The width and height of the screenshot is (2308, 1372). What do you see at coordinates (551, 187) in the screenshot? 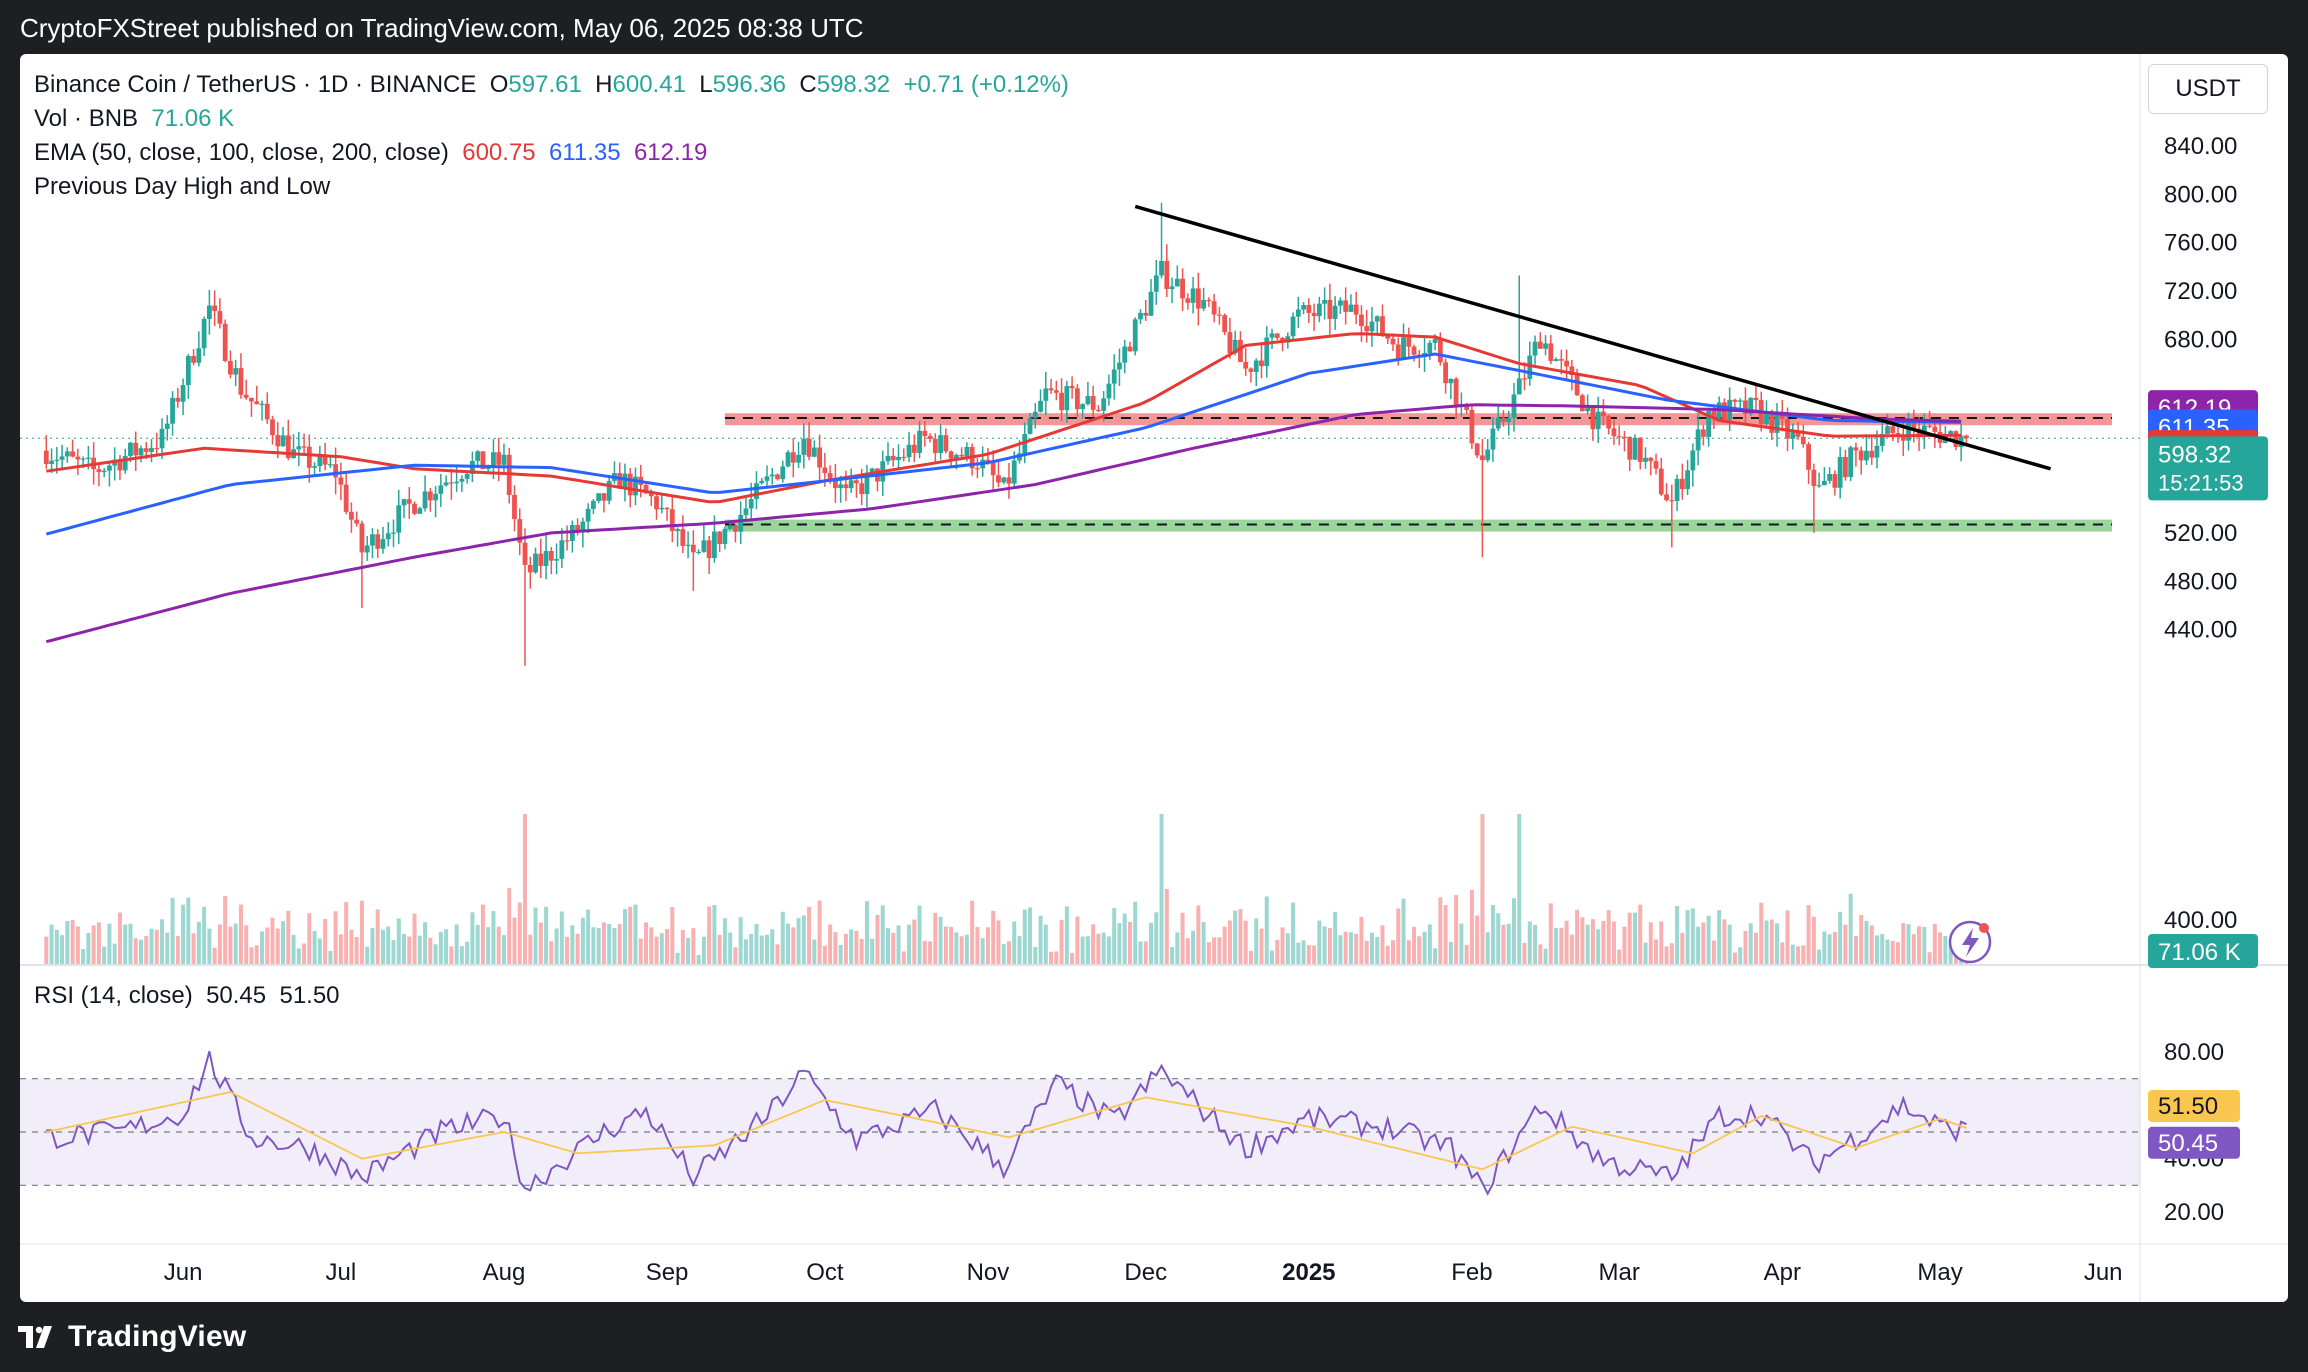
I see `pdhl-legend-row: Previous Day High and Low` at bounding box center [551, 187].